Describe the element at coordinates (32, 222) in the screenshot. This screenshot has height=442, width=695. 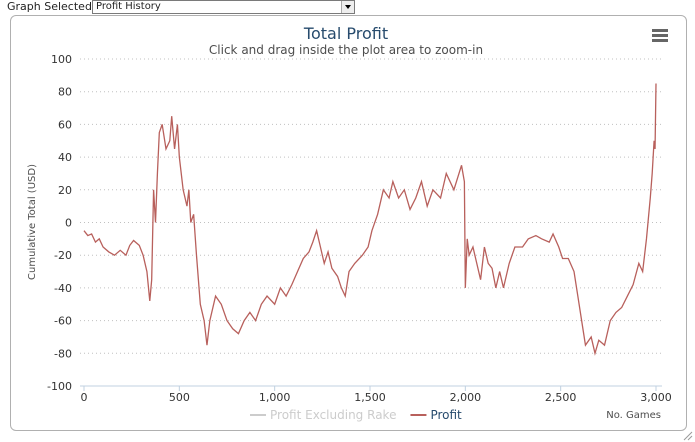
I see `y-axis-label: Cumulative Total (USD)` at that location.